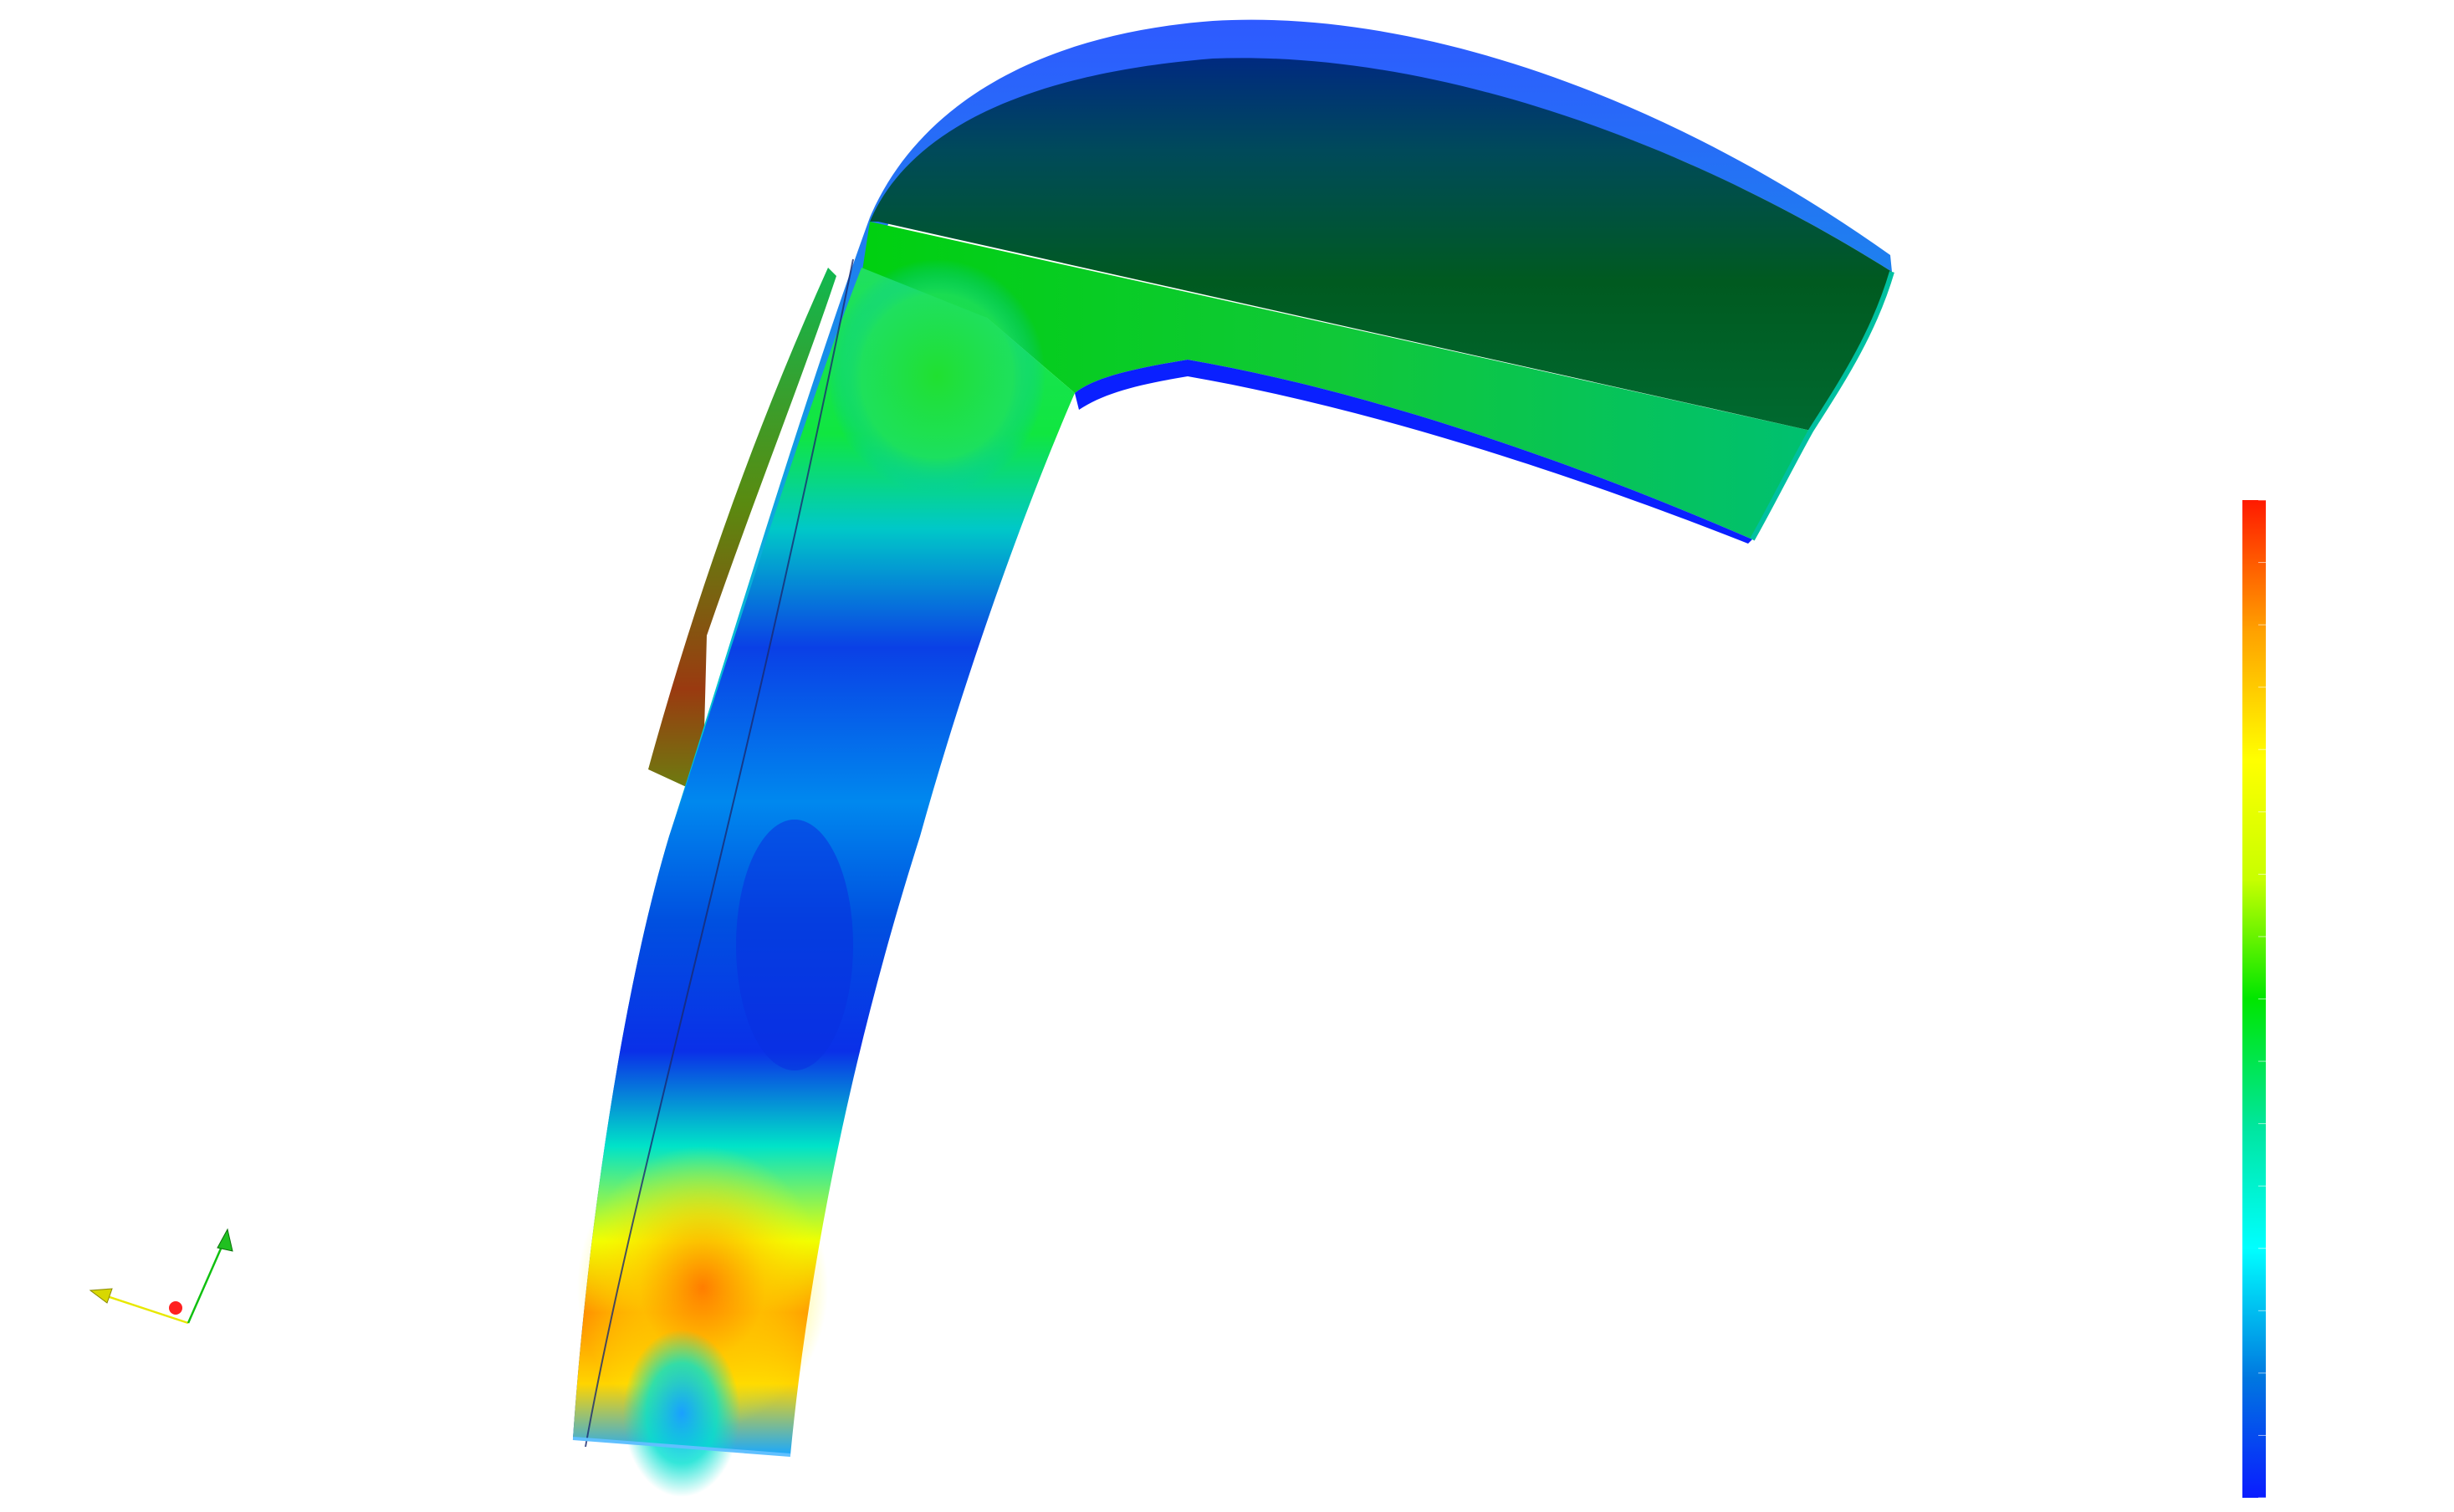  I want to click on pipe-elbow-hotspot, so click(937, 376).